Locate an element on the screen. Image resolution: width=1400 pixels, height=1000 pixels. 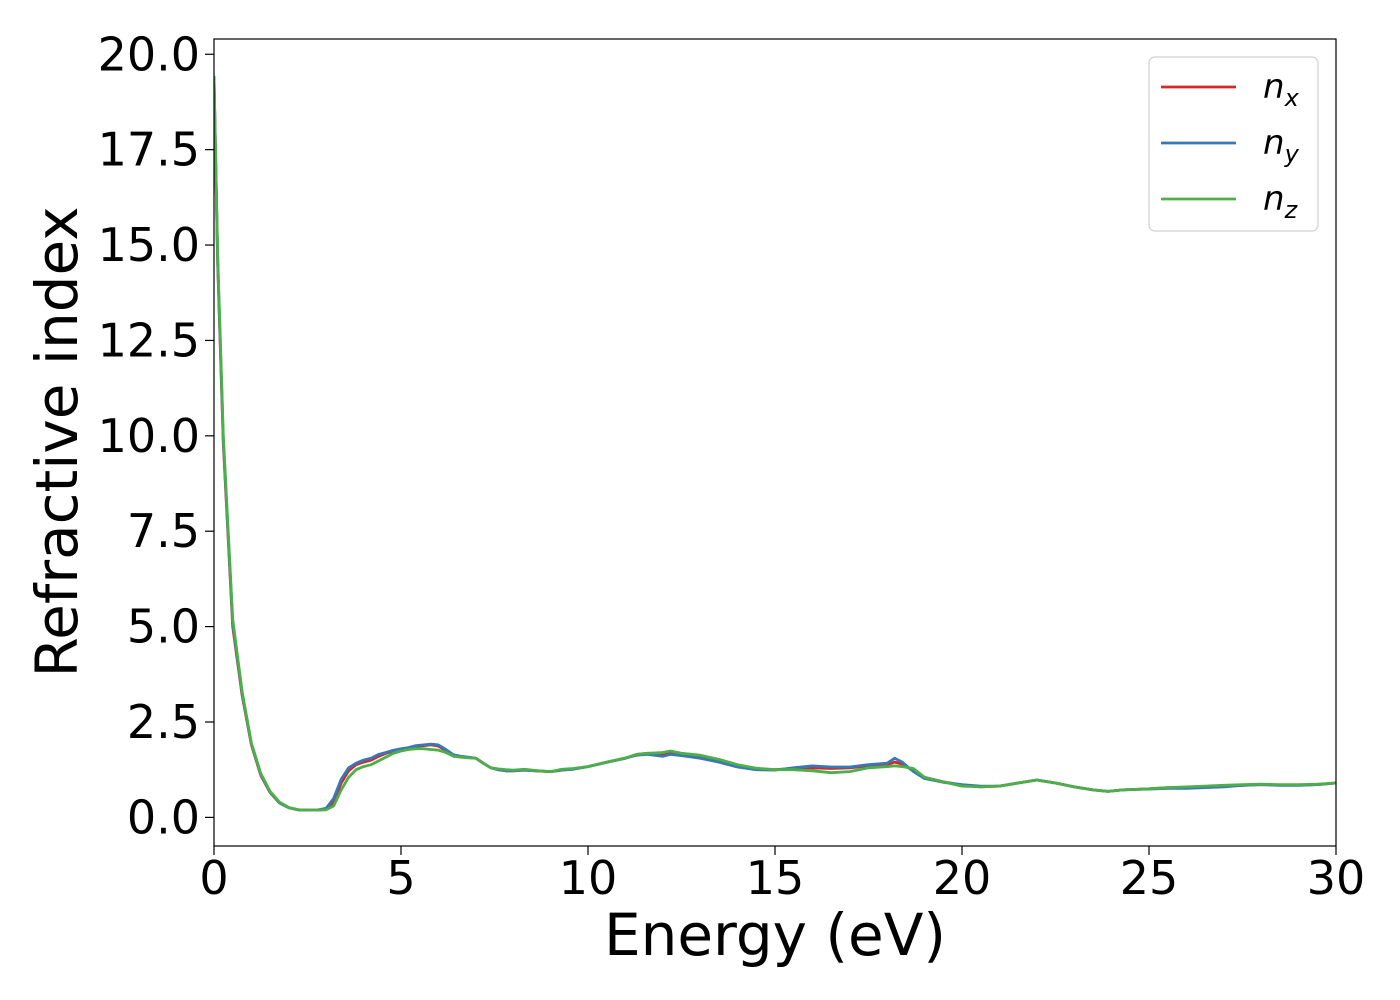
legend-label-y: ny is located at coordinates (1281, 145).